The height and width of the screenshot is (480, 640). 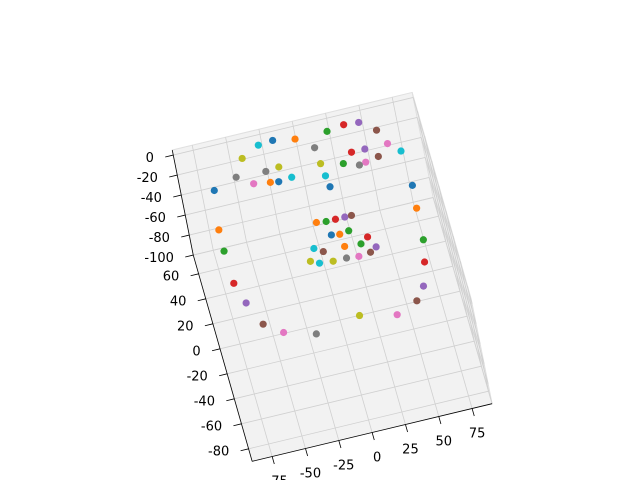 What do you see at coordinates (185, 327) in the screenshot?
I see `y-tick-label: 20` at bounding box center [185, 327].